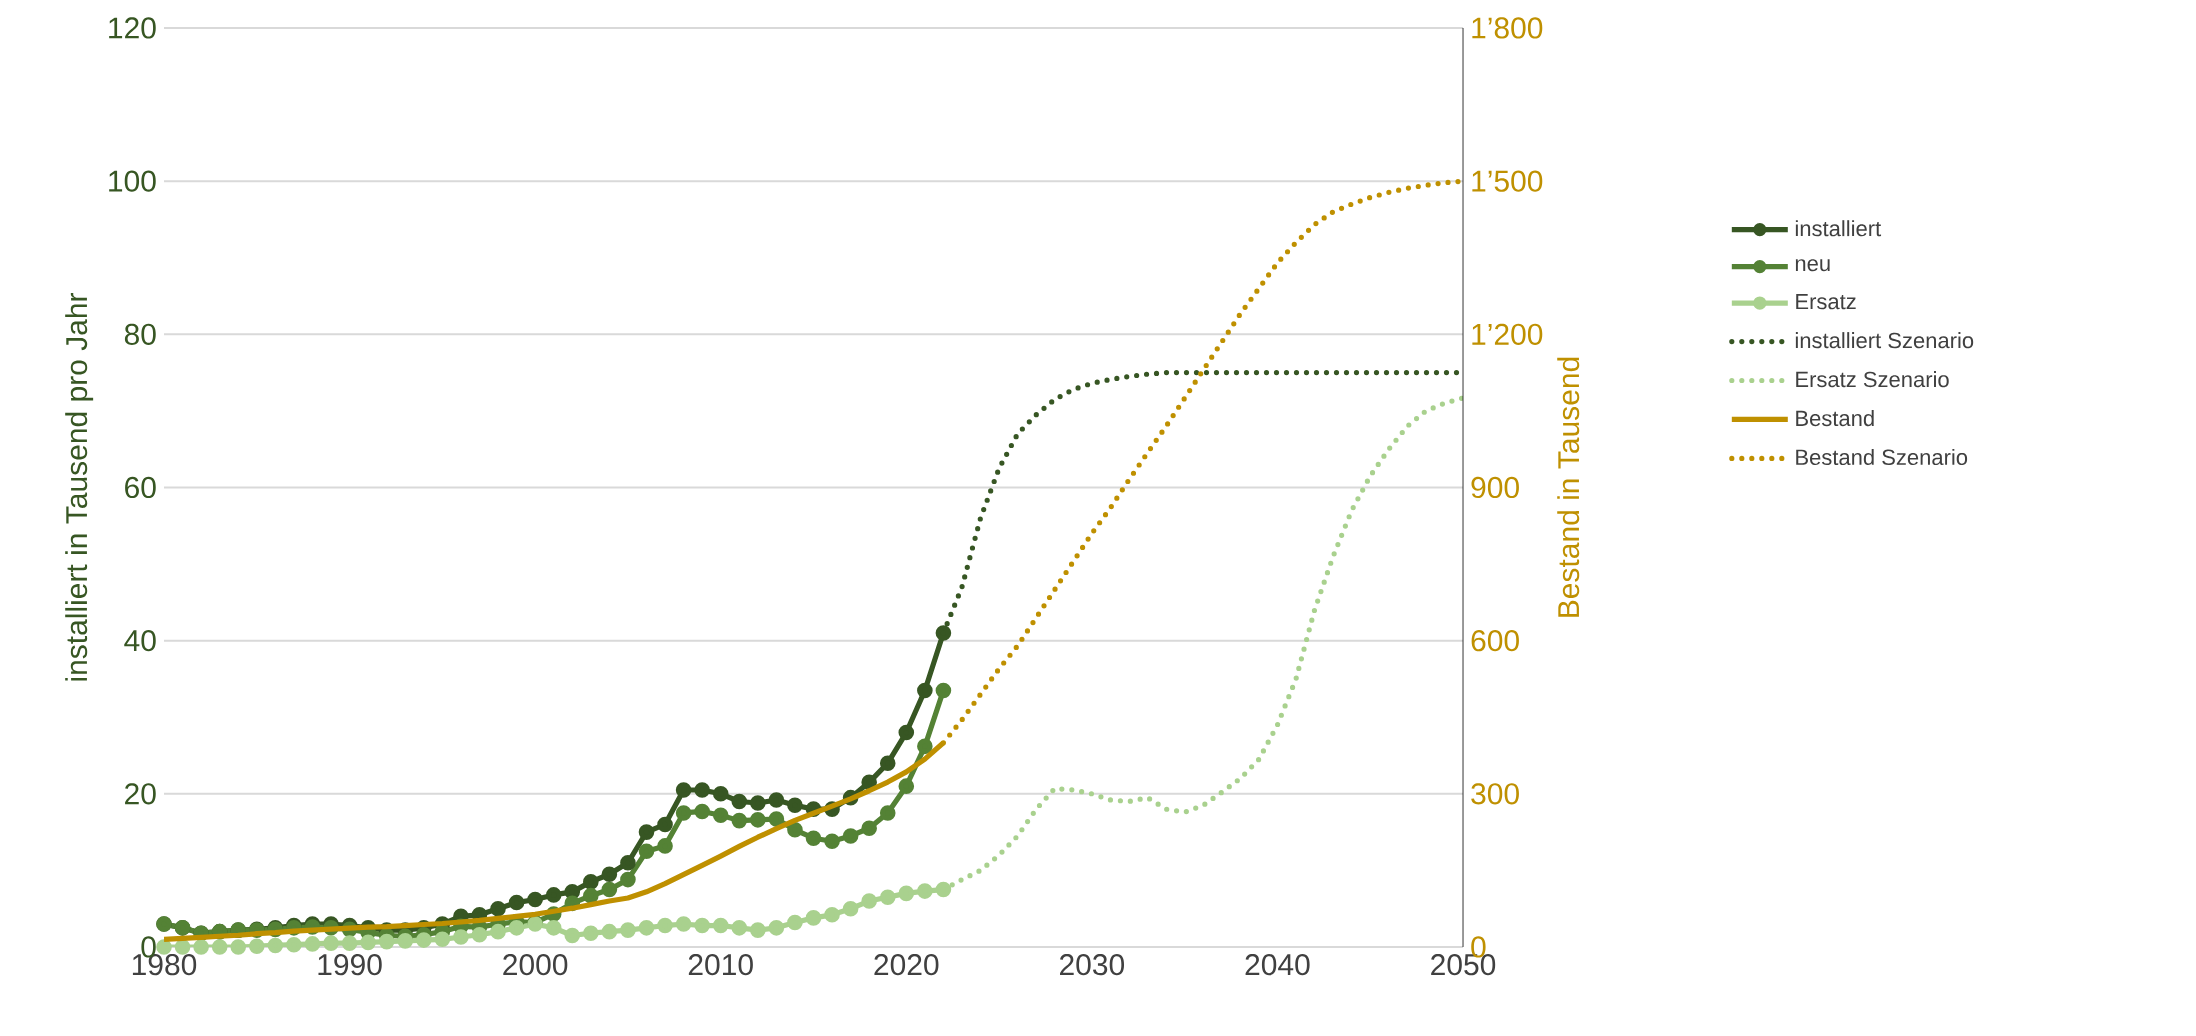 Image resolution: width=2196 pixels, height=1036 pixels. Describe the element at coordinates (720, 965) in the screenshot. I see `x-tick-label: 2010` at that location.